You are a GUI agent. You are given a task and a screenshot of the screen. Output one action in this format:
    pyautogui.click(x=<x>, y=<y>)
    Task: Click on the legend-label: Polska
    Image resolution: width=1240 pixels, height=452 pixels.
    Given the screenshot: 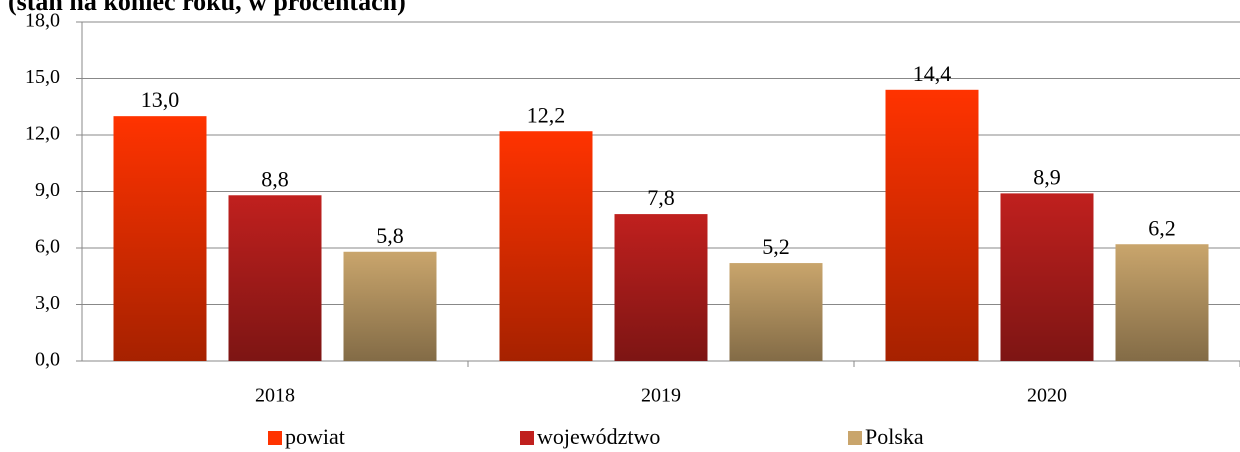 What is the action you would take?
    pyautogui.click(x=894, y=436)
    